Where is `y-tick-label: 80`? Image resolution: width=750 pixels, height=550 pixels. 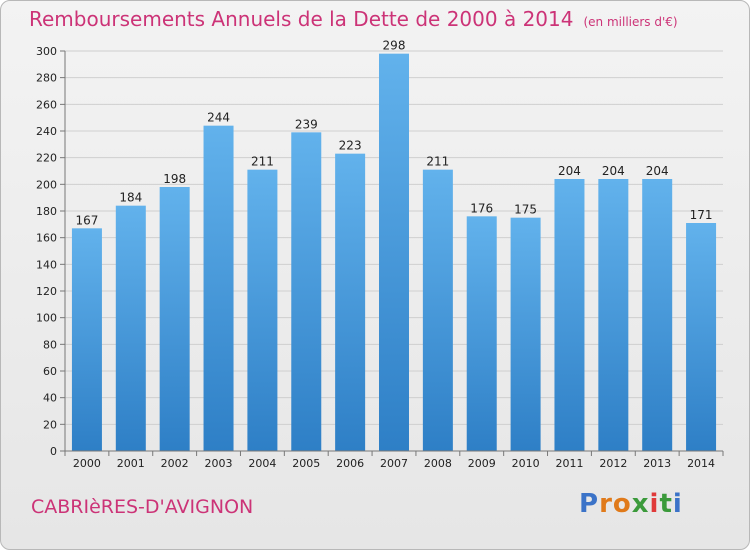
y-tick-label: 80 is located at coordinates (50, 344).